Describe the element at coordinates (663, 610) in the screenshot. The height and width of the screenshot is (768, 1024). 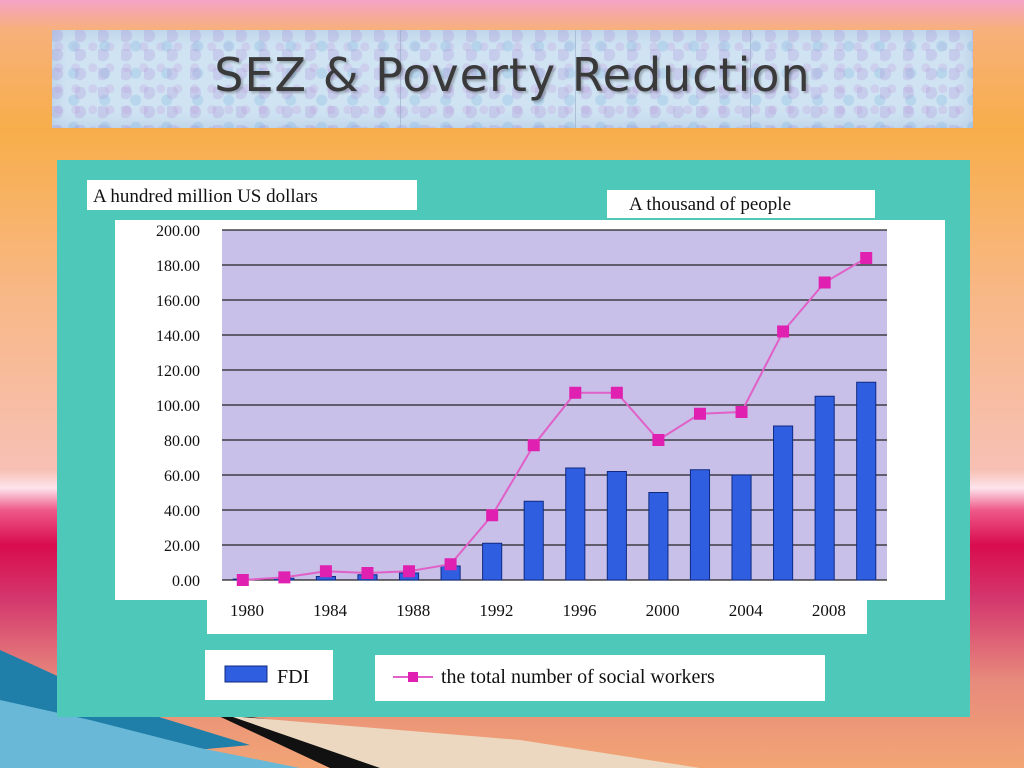
I see `x-tick-label: 2000` at that location.